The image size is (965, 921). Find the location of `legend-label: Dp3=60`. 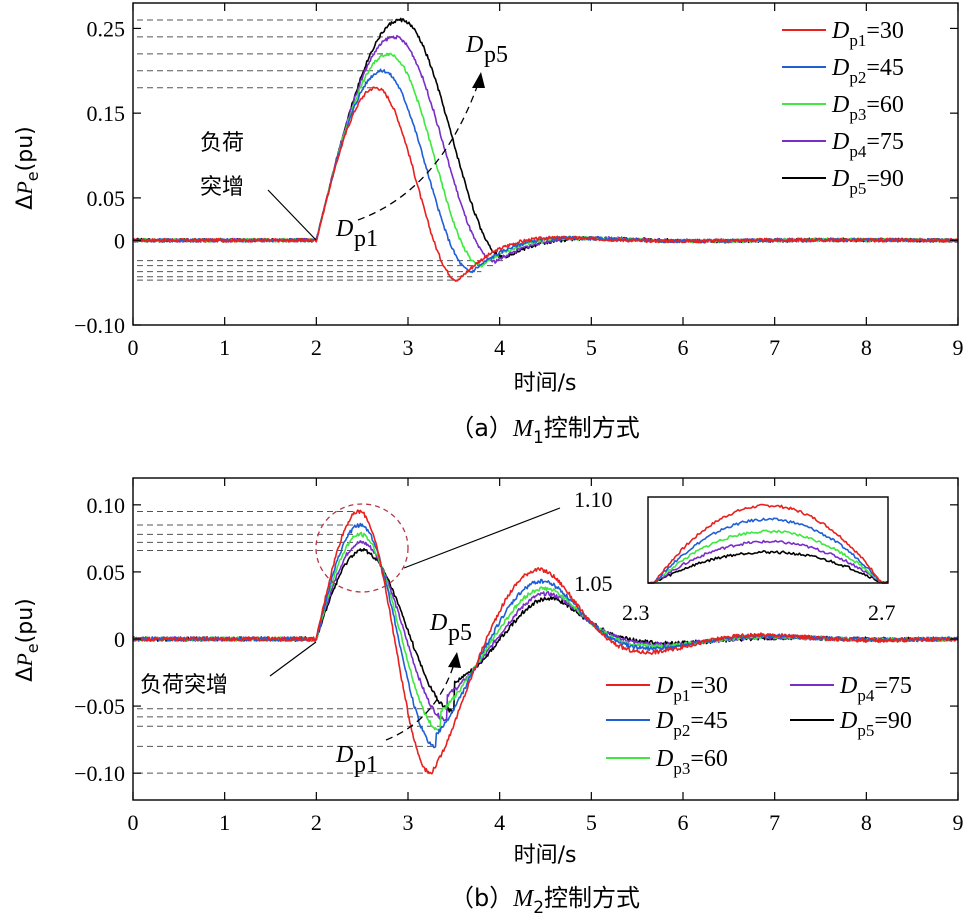

legend-label: Dp3=60 is located at coordinates (691, 762).